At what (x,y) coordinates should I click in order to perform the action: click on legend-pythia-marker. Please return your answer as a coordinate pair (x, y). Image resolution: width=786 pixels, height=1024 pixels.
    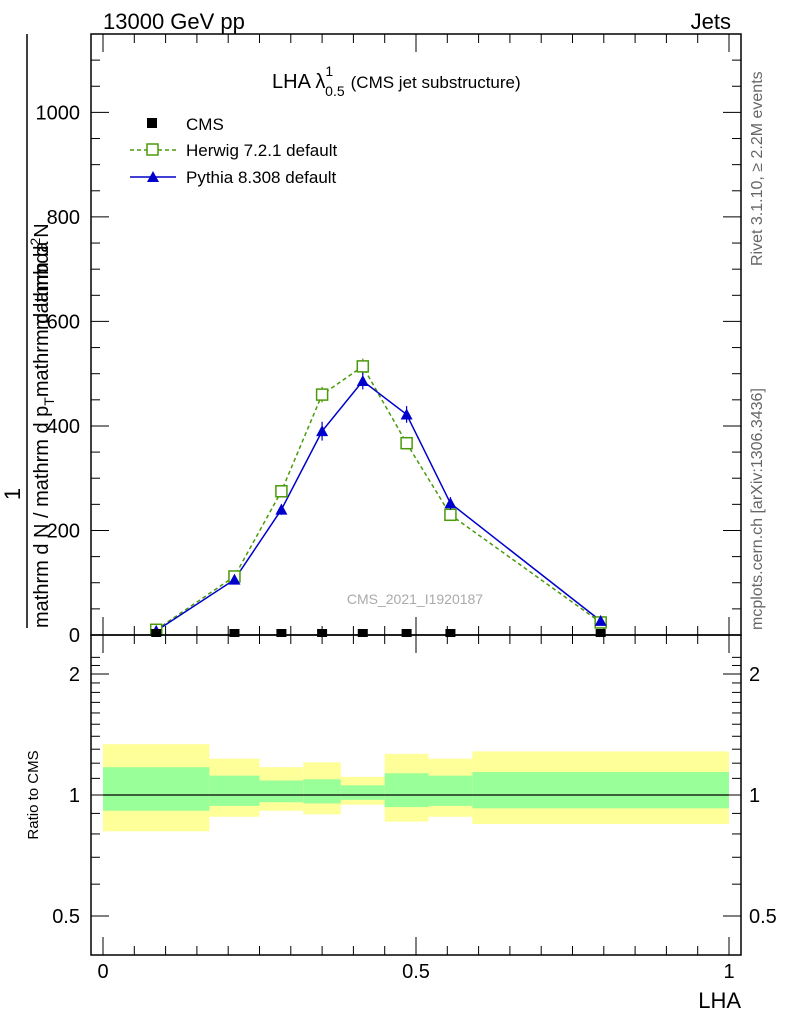
    Looking at the image, I should click on (153, 176).